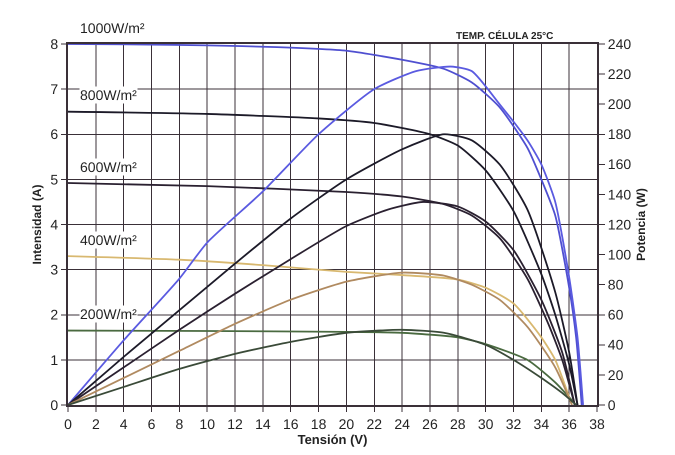 The height and width of the screenshot is (455, 675). What do you see at coordinates (54, 134) in the screenshot?
I see `y-tick-label: 6` at bounding box center [54, 134].